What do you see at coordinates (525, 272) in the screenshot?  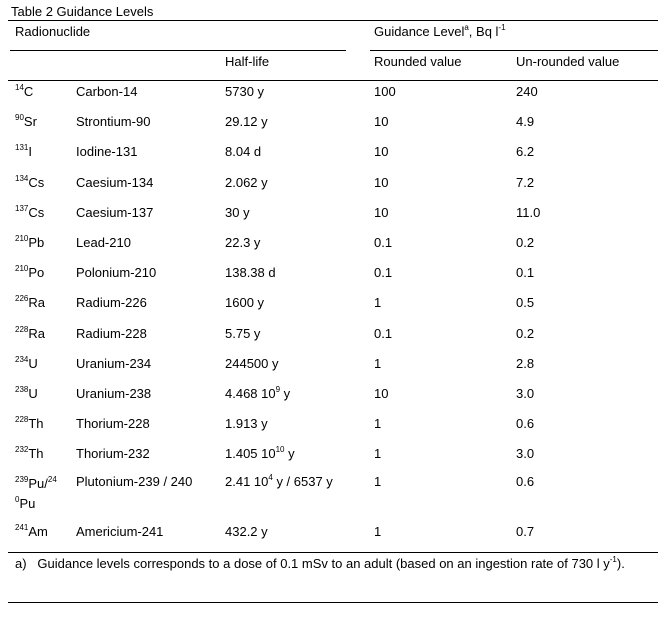 I see `unrounded-value: 0.1` at bounding box center [525, 272].